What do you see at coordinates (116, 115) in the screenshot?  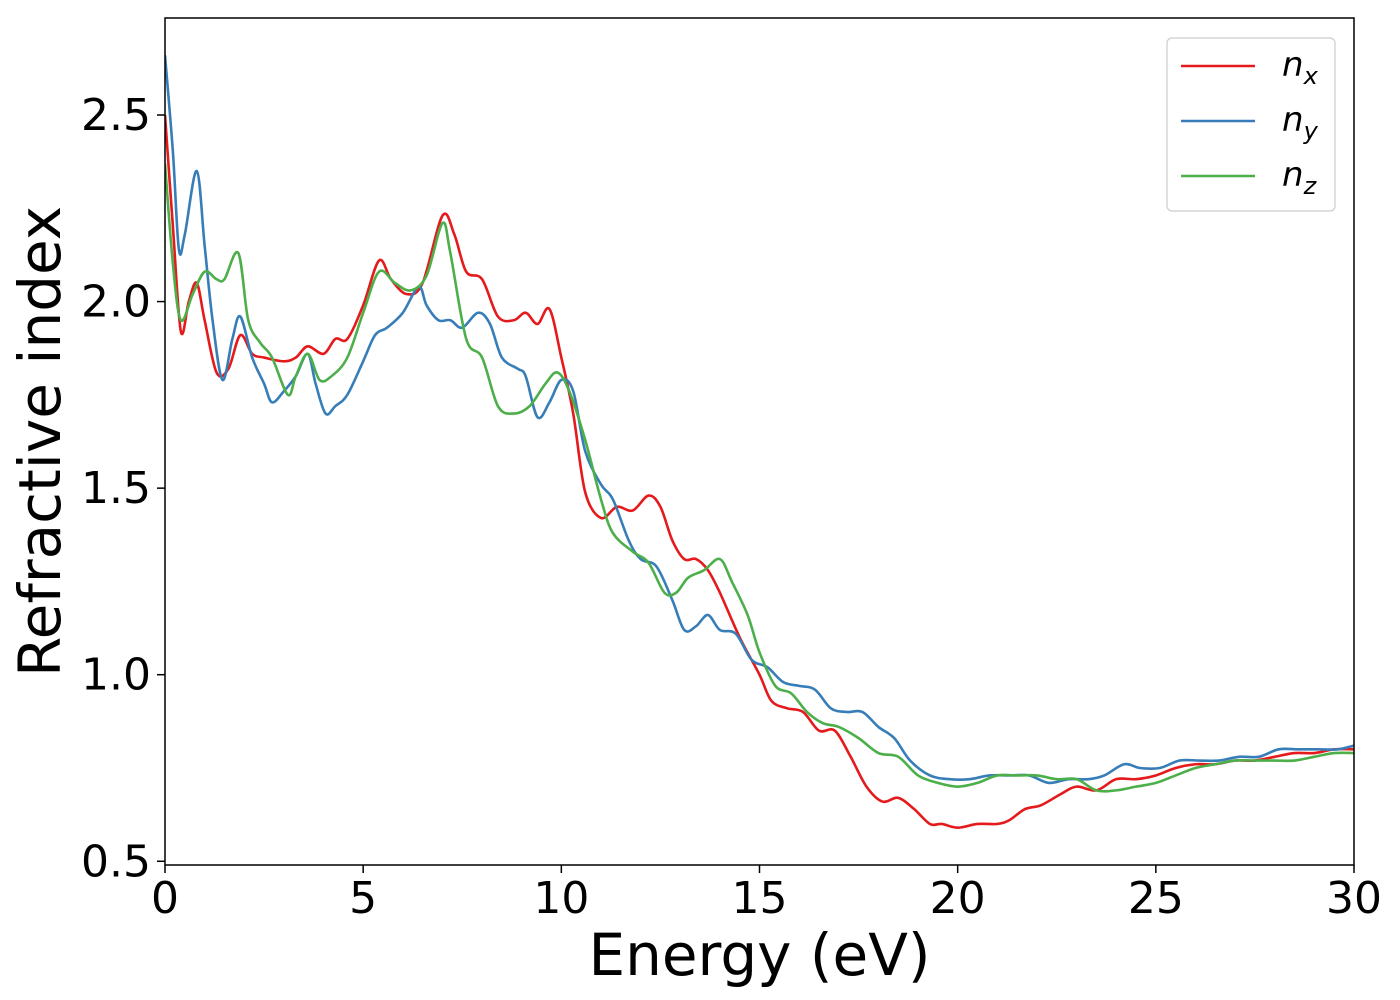 I see `y-tick-label: 2.5` at bounding box center [116, 115].